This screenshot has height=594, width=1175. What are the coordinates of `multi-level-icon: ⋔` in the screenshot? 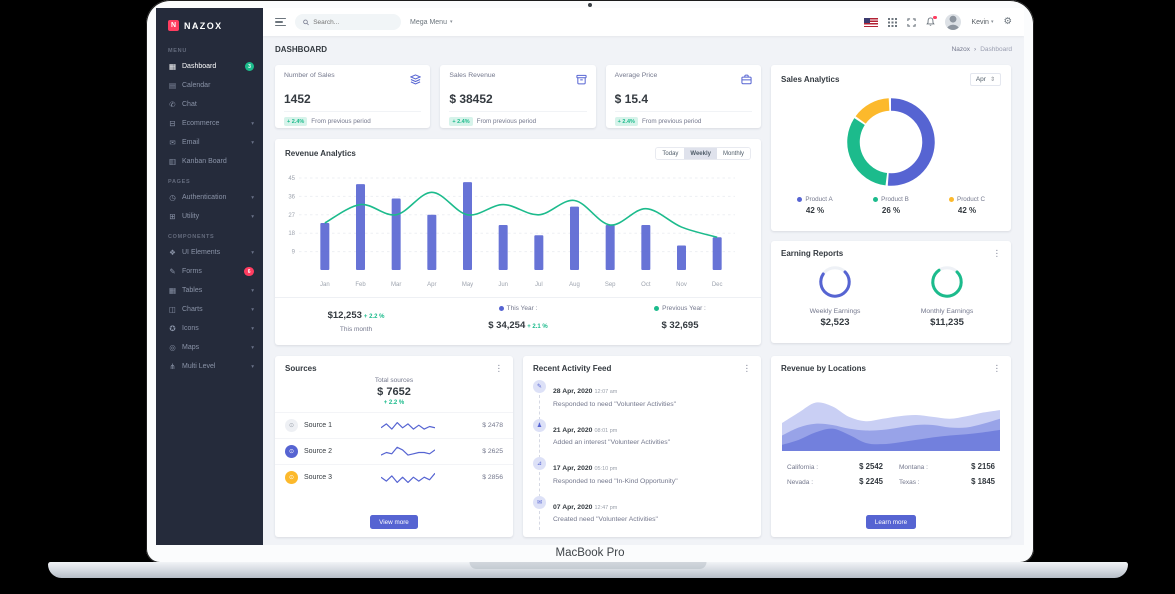 It's located at (172, 366).